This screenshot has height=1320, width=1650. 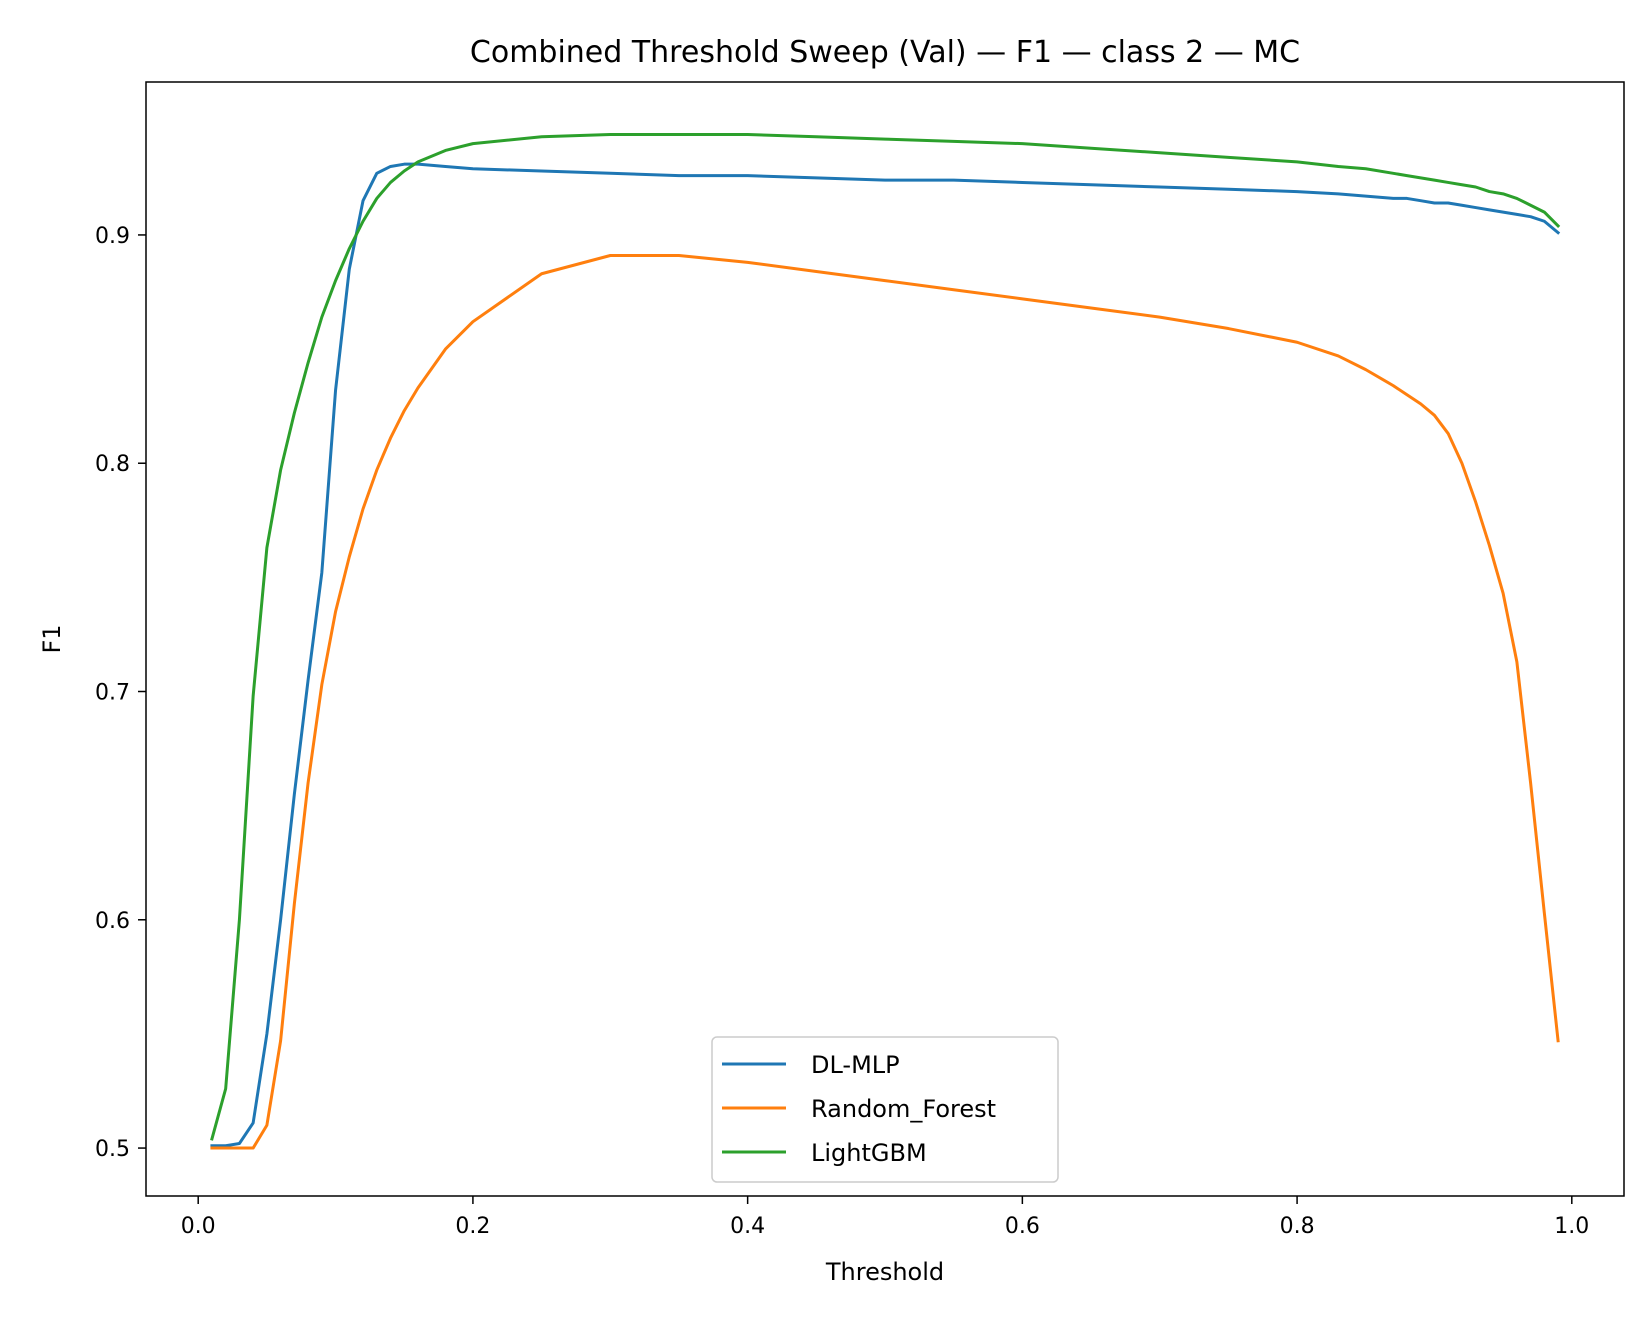 I want to click on legend: DL-MLP Random_Forest LightGBM, so click(x=885, y=1109).